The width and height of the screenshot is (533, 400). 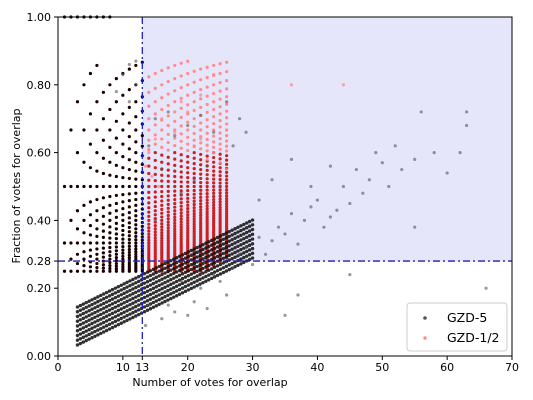 What do you see at coordinates (39, 356) in the screenshot?
I see `y-tick-label: 0.00` at bounding box center [39, 356].